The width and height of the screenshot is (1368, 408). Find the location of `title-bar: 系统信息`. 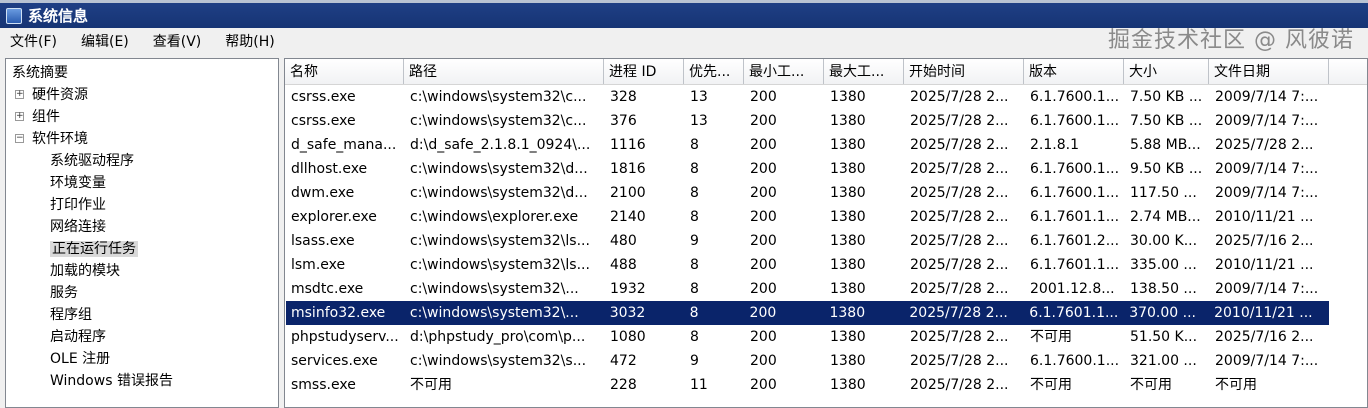

title-bar: 系统信息 is located at coordinates (684, 15).